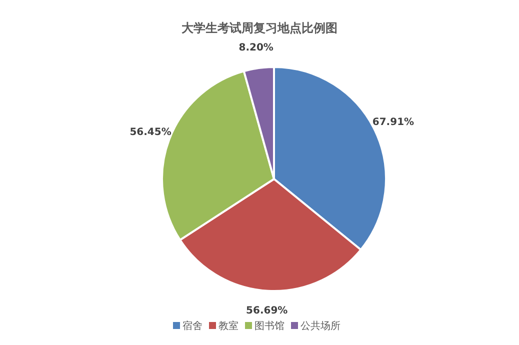 This screenshot has height=345, width=519. What do you see at coordinates (320, 326) in the screenshot?
I see `legend-label: 公共场所` at bounding box center [320, 326].